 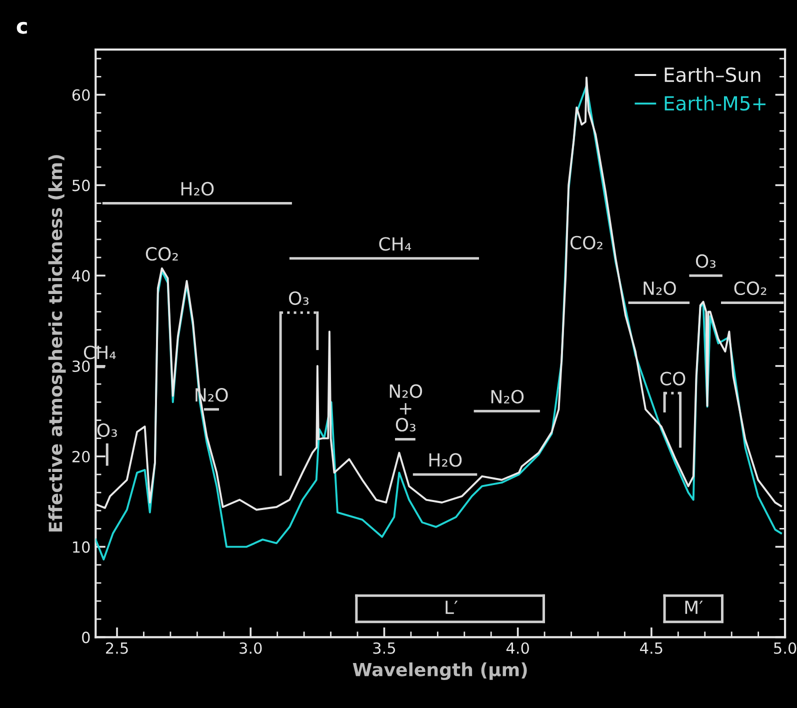 I want to click on x-tick-label: 4.5, so click(x=651, y=648).